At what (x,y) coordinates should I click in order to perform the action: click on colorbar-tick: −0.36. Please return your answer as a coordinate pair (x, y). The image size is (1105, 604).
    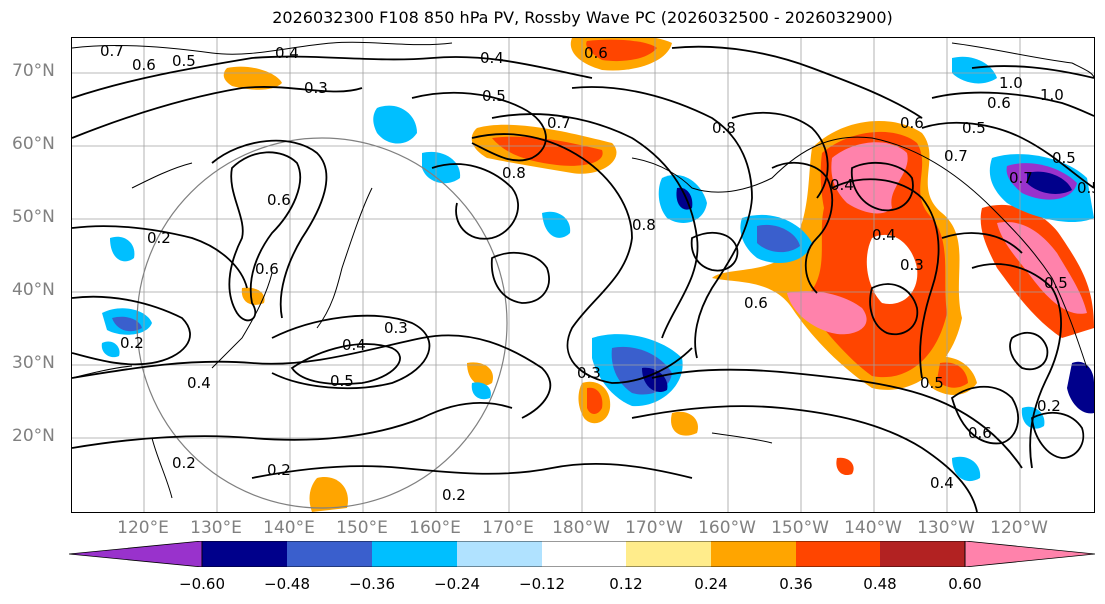
    Looking at the image, I should click on (372, 584).